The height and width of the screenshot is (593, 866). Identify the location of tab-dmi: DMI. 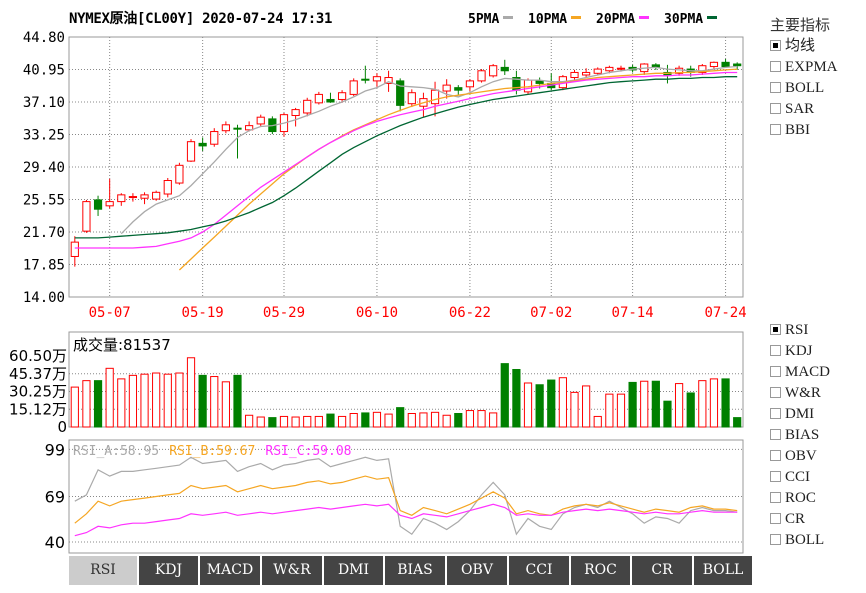
(354, 570).